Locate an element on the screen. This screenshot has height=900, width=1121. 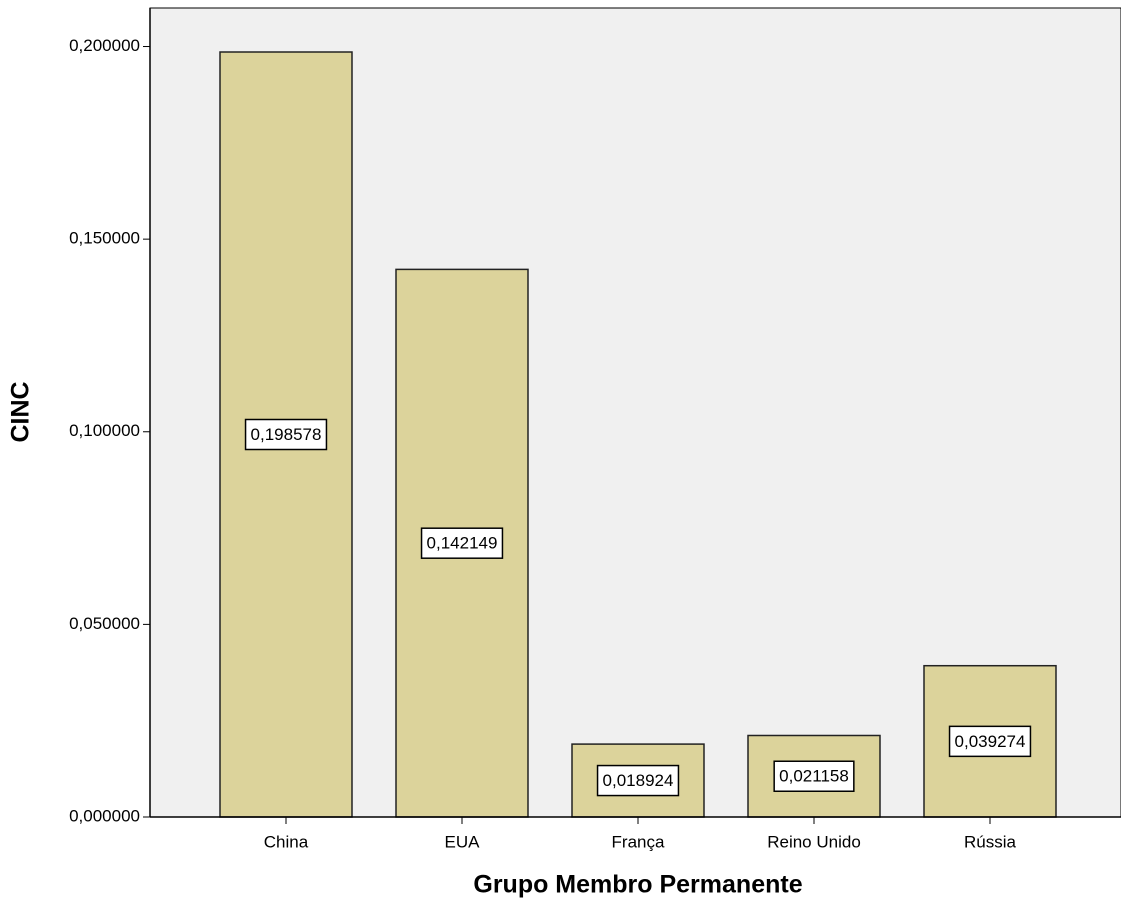
y-tick-label: 0,100000 is located at coordinates (104, 430).